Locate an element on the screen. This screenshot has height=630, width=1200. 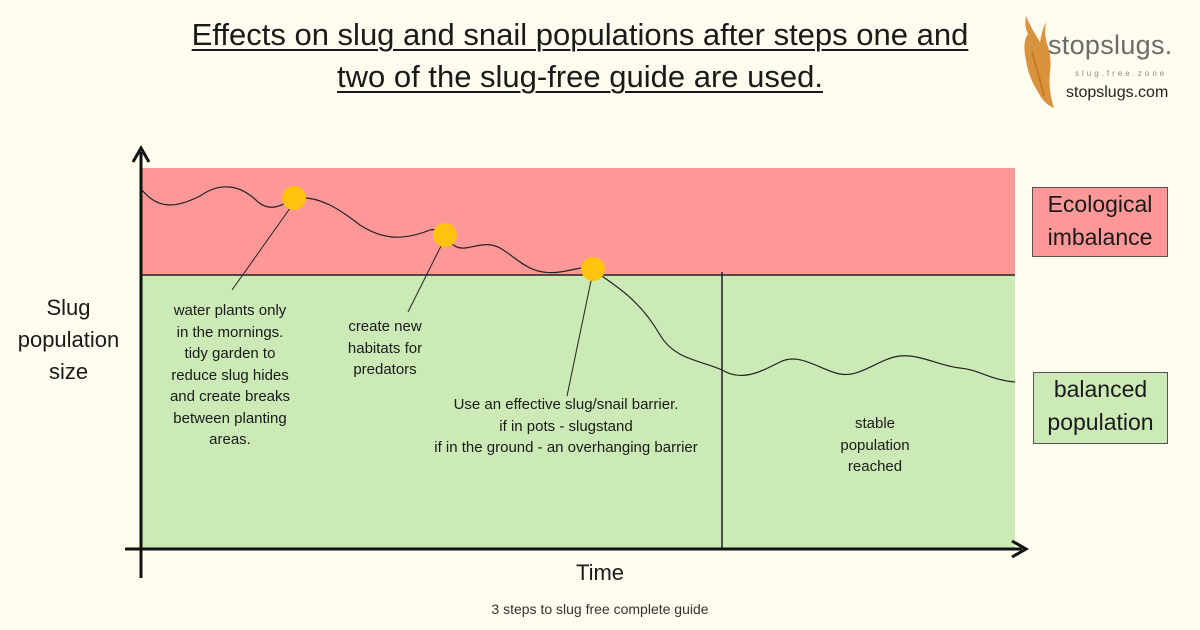
title-line-2: two of the slug-free guide are used. is located at coordinates (580, 76).